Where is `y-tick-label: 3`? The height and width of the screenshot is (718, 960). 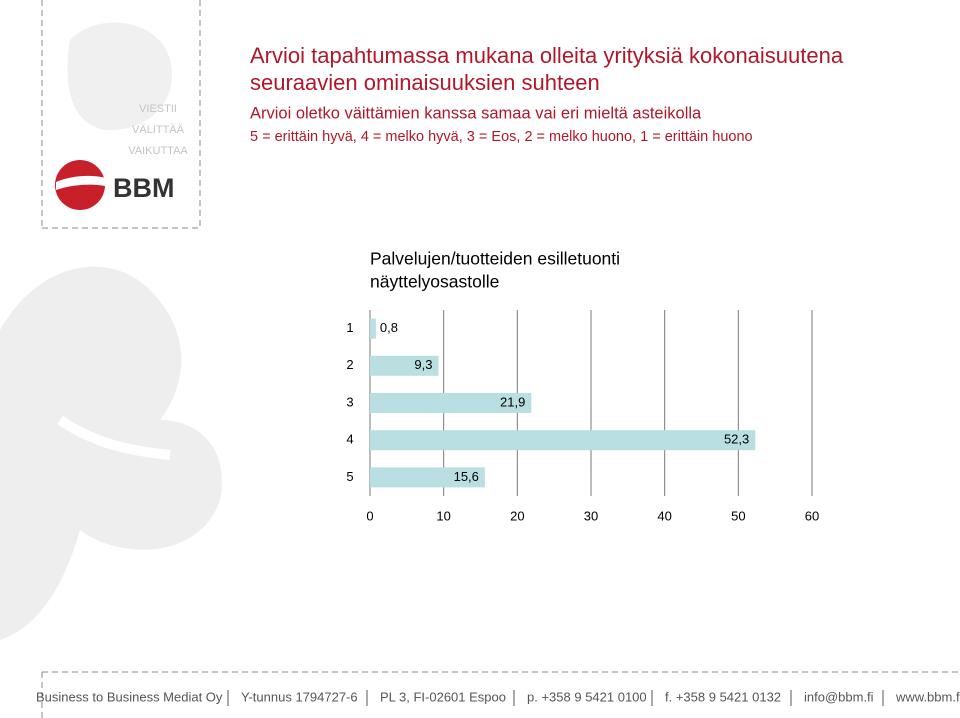
y-tick-label: 3 is located at coordinates (349, 401).